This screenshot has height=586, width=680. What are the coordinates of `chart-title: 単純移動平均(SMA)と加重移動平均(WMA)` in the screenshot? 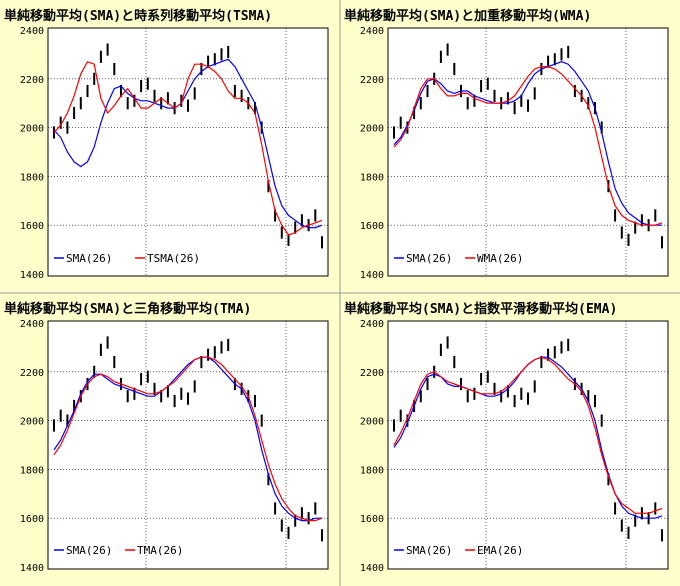 It's located at (467, 16).